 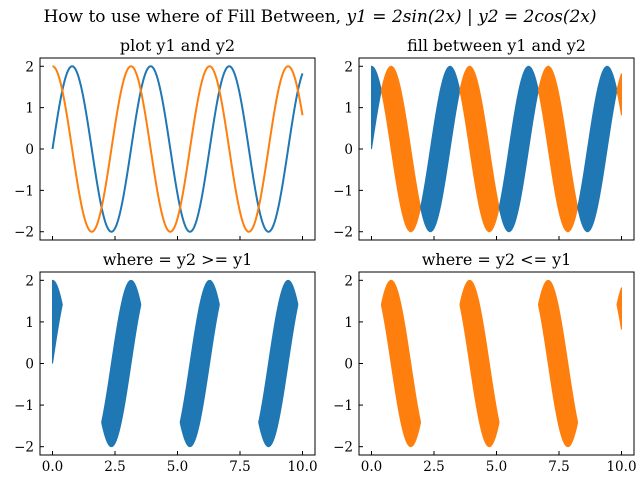 I want to click on figure-title-text: How to use where of Fill Between,, so click(x=194, y=17).